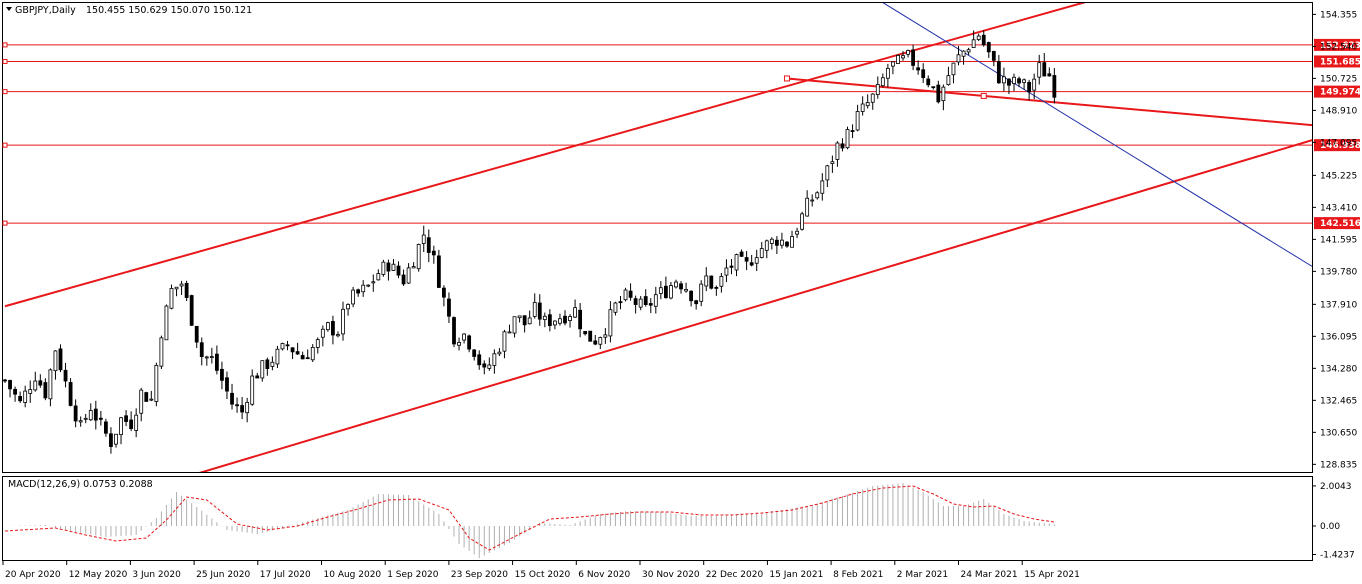  What do you see at coordinates (5, 45) in the screenshot?
I see `level-anchor-handle` at bounding box center [5, 45].